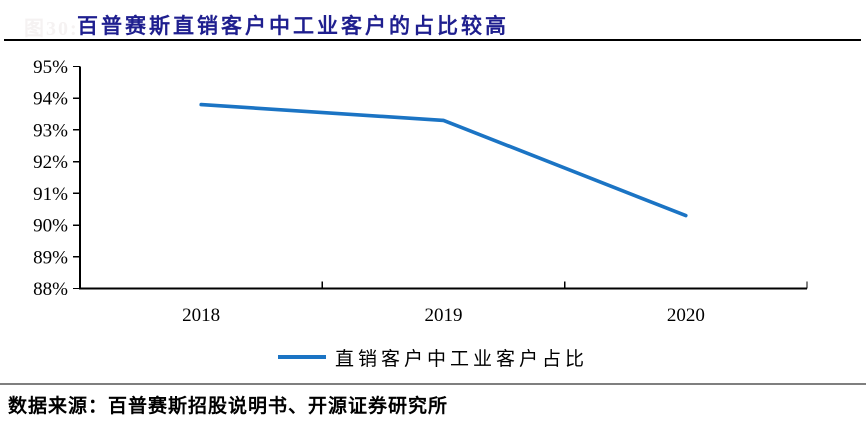 The image size is (866, 422). I want to click on y-tick-label: 90%, so click(50, 226).